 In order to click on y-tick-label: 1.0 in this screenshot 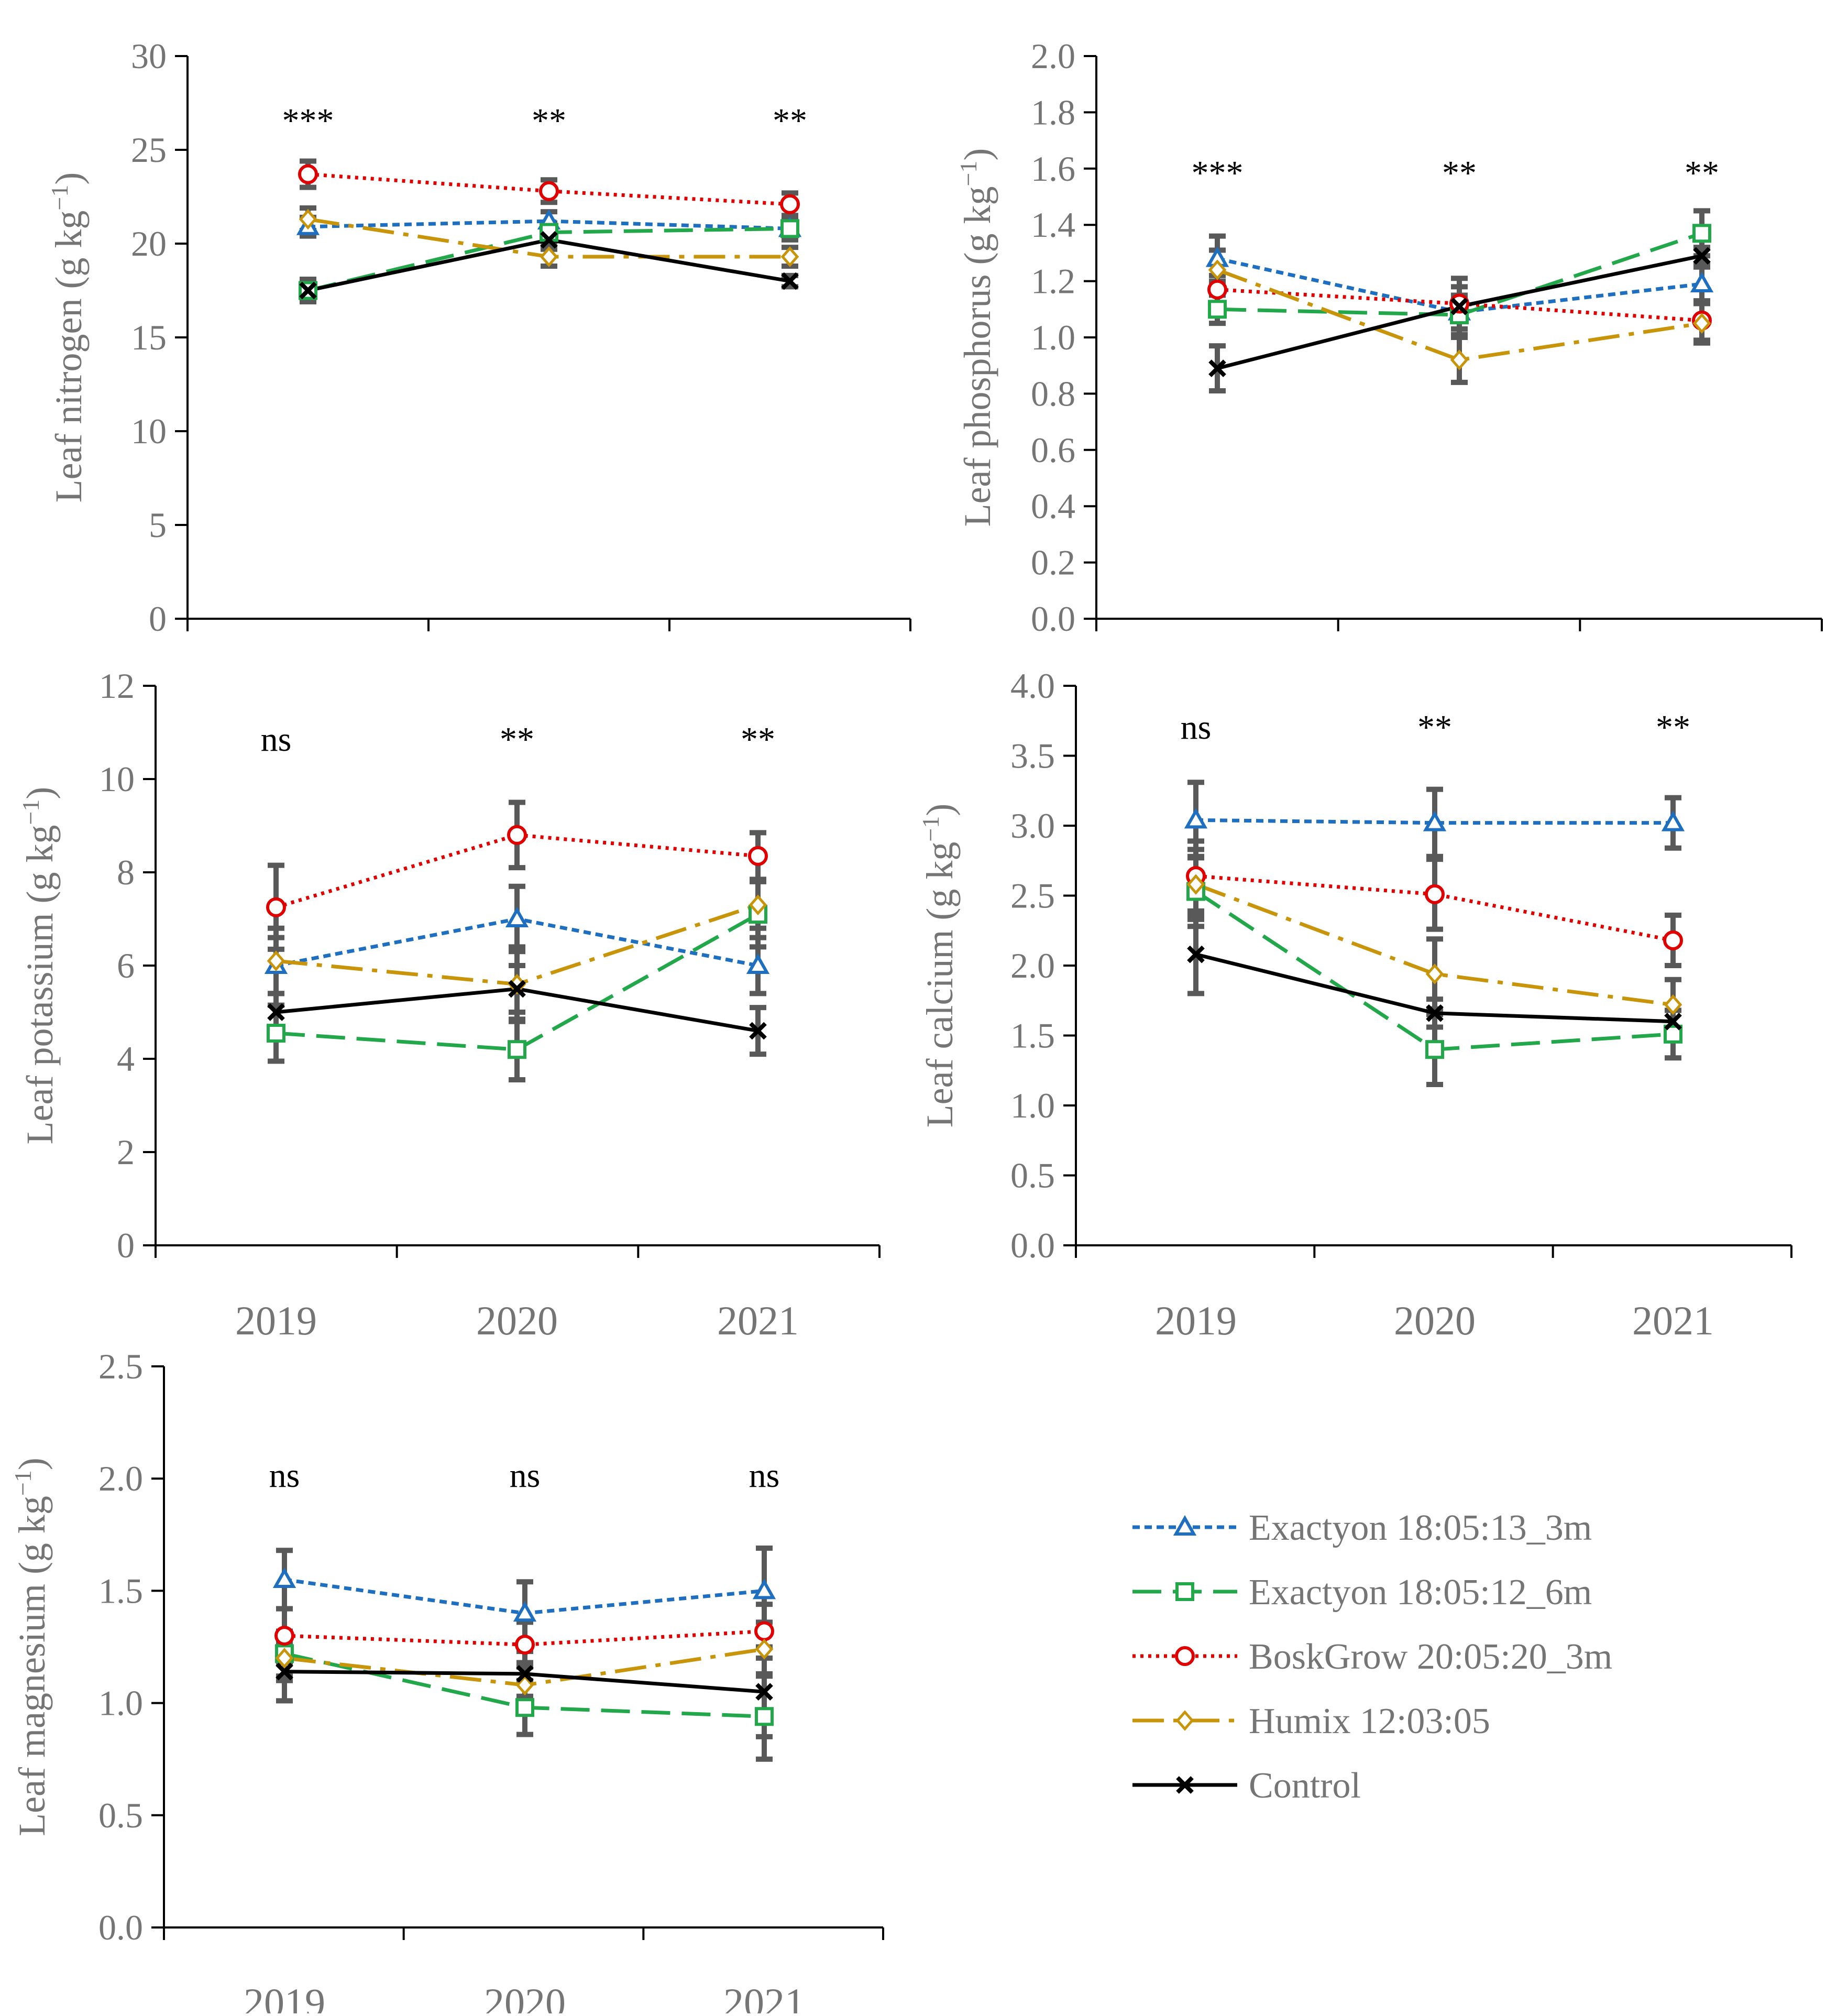, I will do `click(1053, 337)`.